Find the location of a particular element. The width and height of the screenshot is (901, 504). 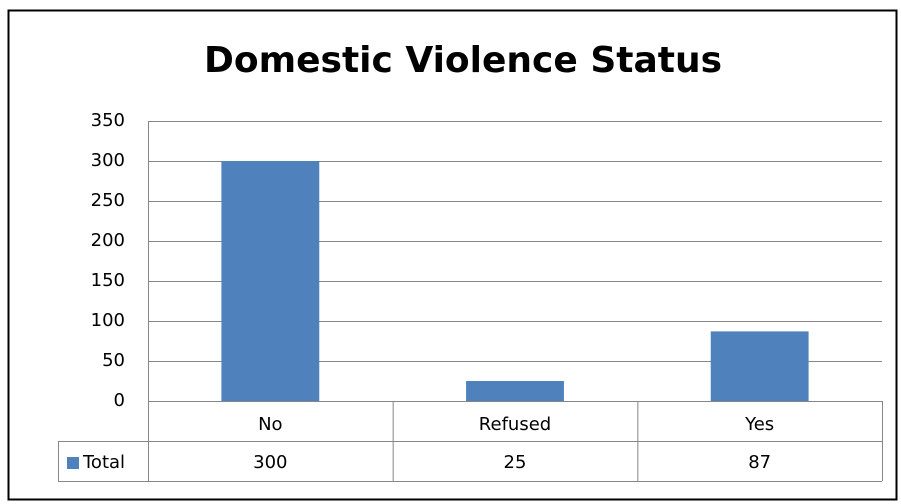

x-tick-label: Refused is located at coordinates (515, 424).